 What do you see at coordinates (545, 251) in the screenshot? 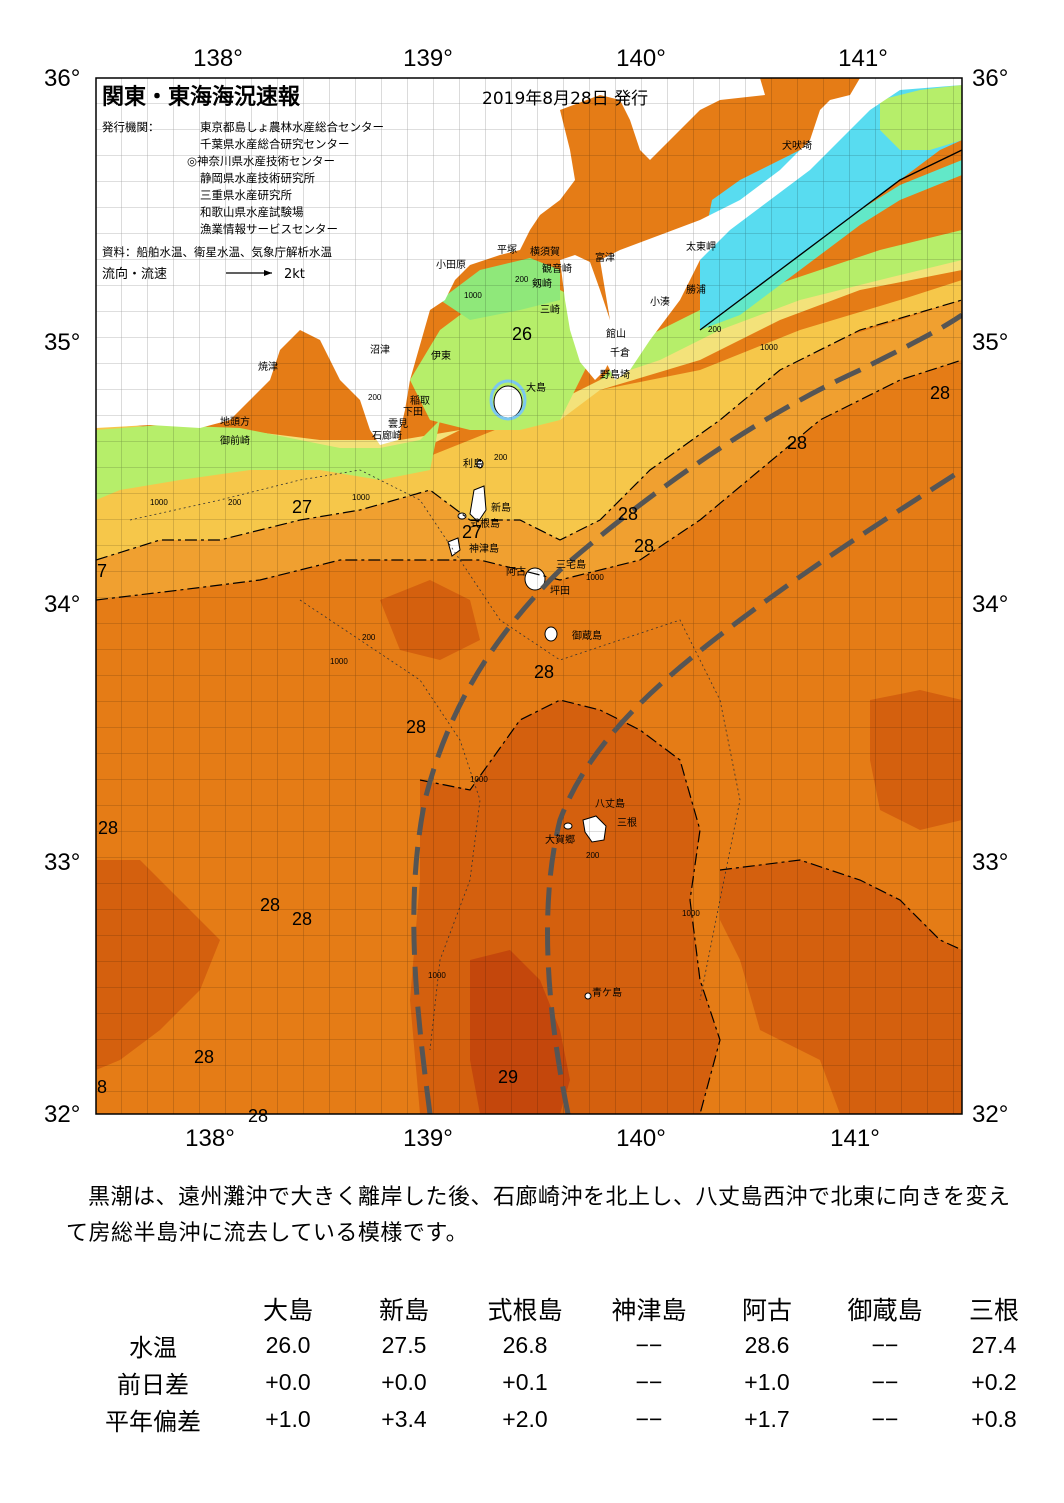
I see `place-name: 横須賀` at bounding box center [545, 251].